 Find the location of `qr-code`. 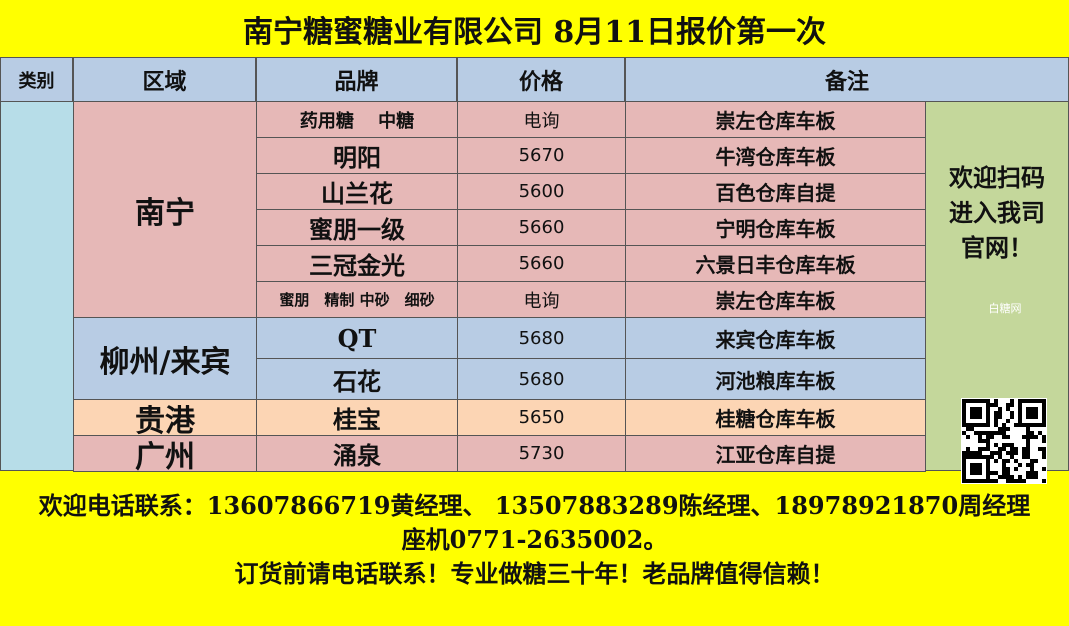

qr-code is located at coordinates (1004, 441).